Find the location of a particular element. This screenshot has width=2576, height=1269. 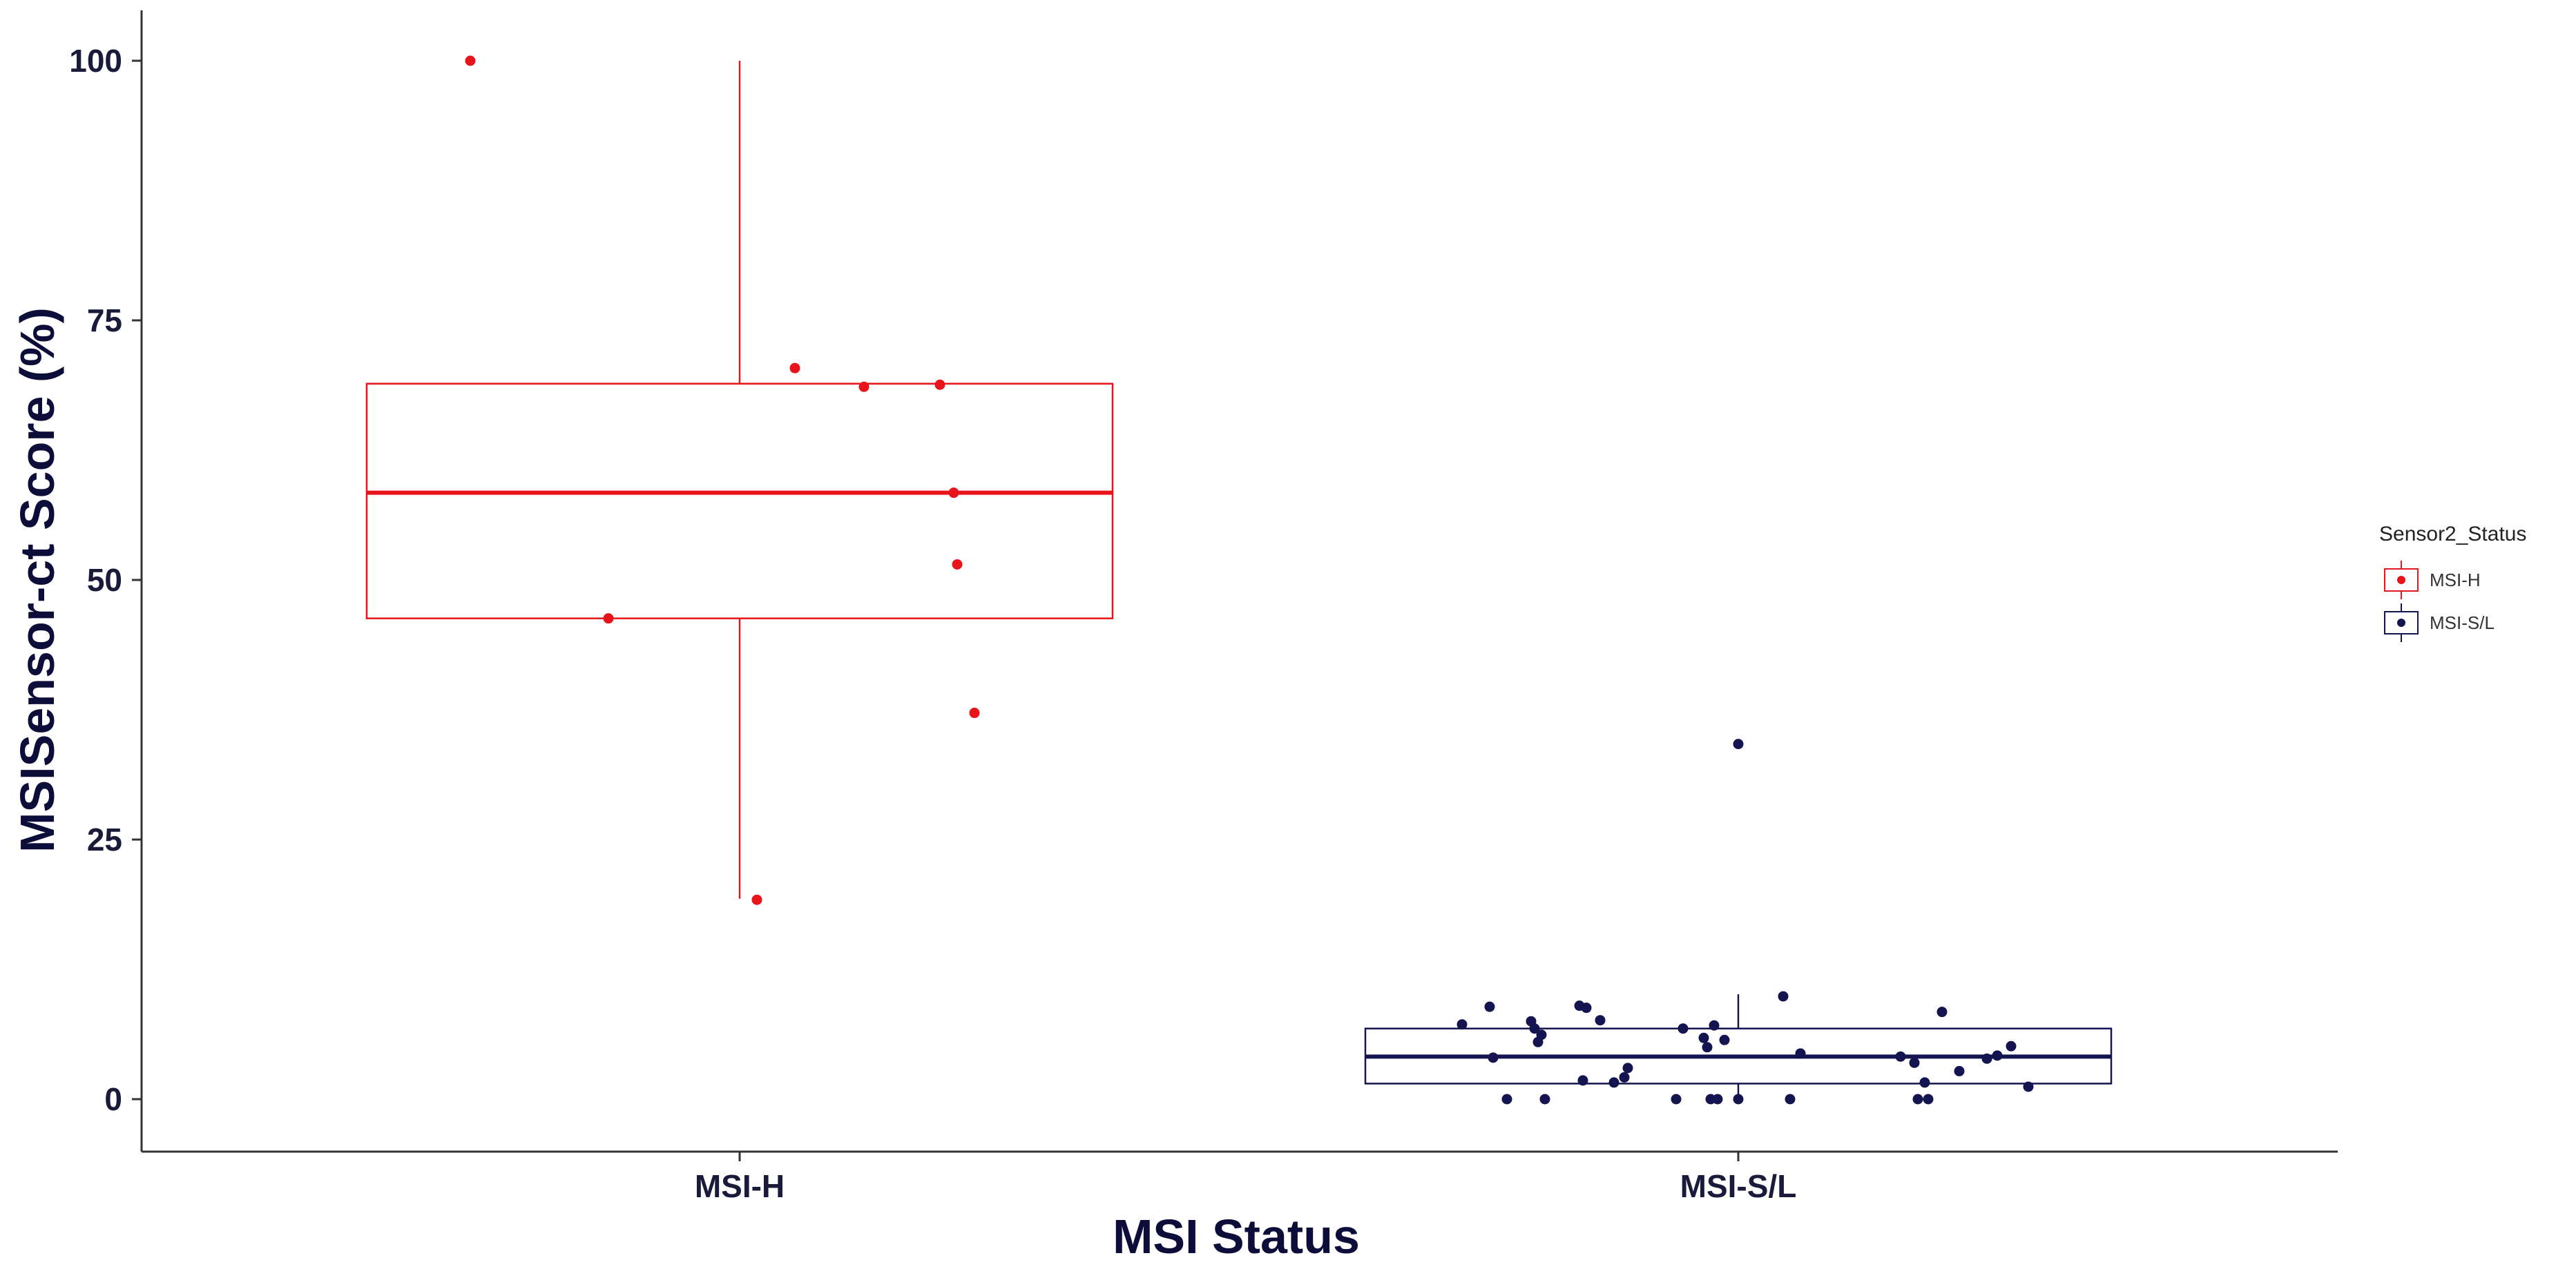

y-tick-label: 0 is located at coordinates (113, 1099).